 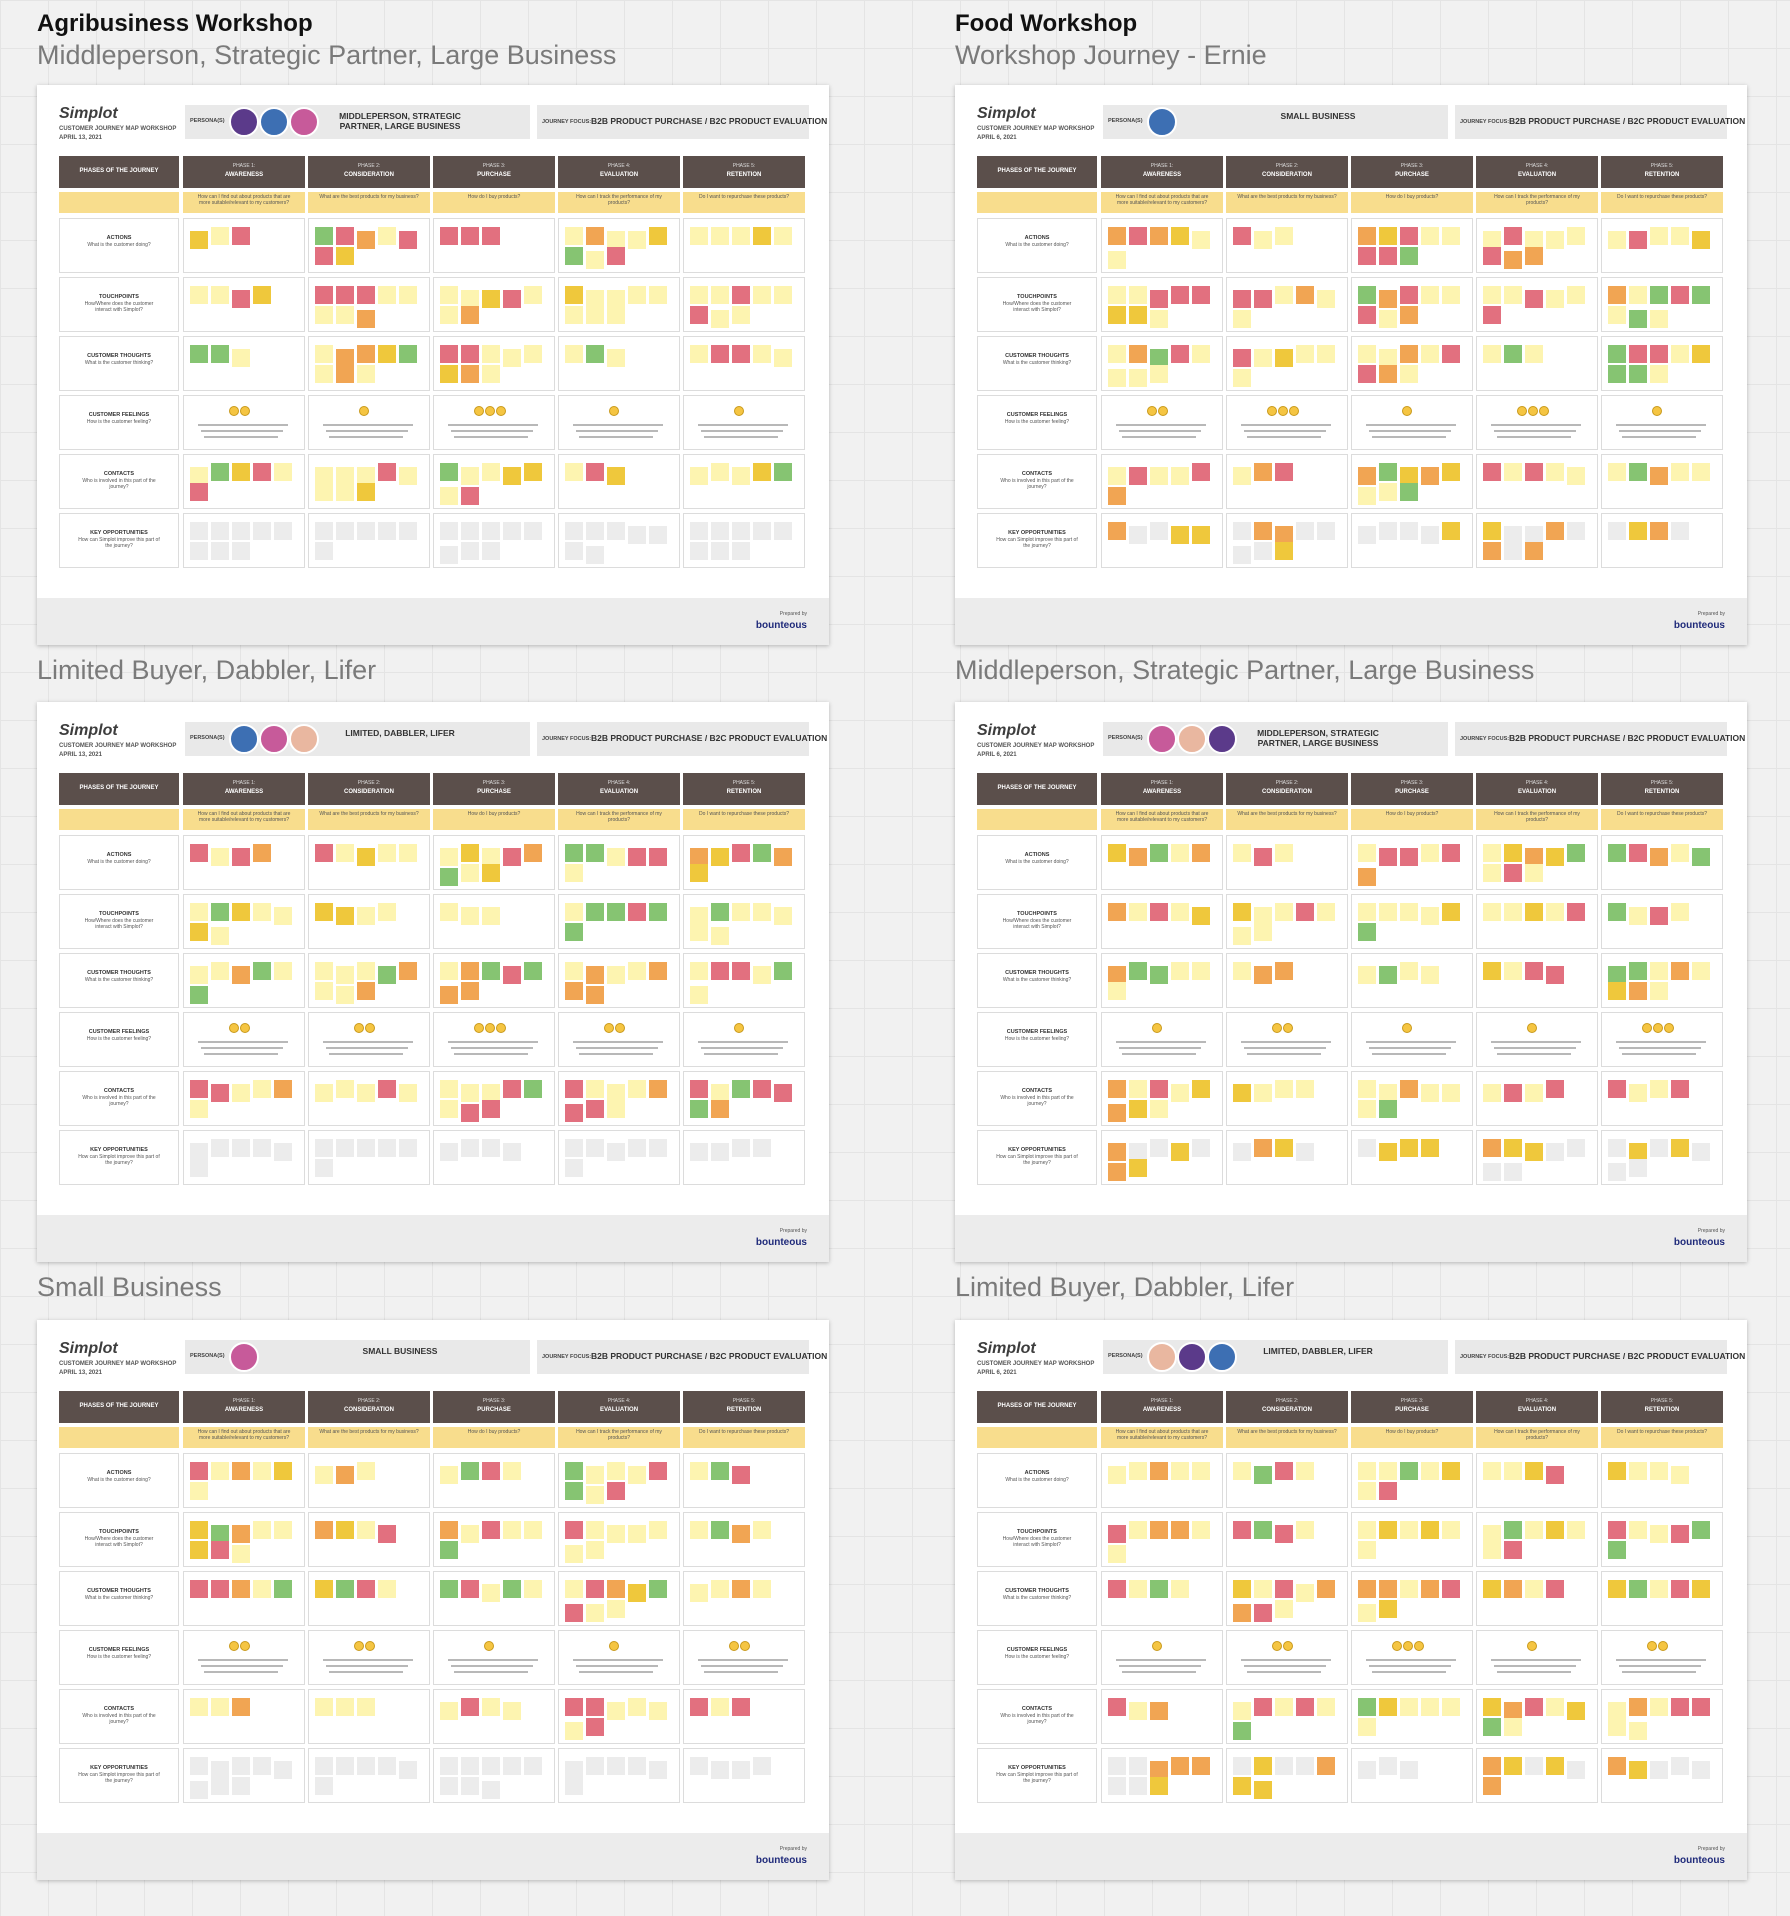 I want to click on phase-question-text: How do I buy products?, so click(x=1412, y=197).